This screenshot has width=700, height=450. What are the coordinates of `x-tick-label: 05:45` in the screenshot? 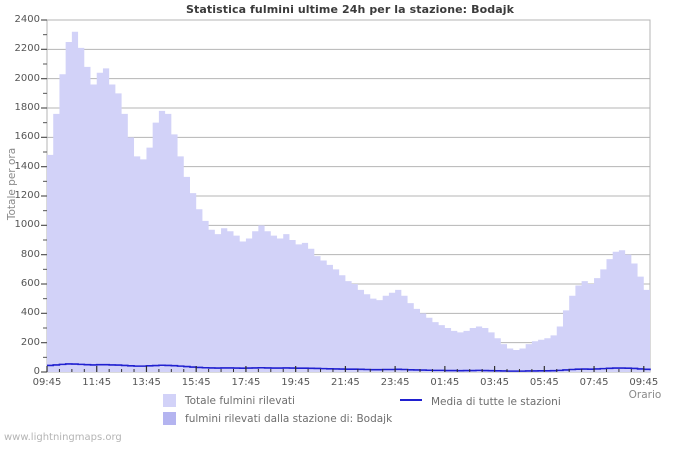 It's located at (544, 382).